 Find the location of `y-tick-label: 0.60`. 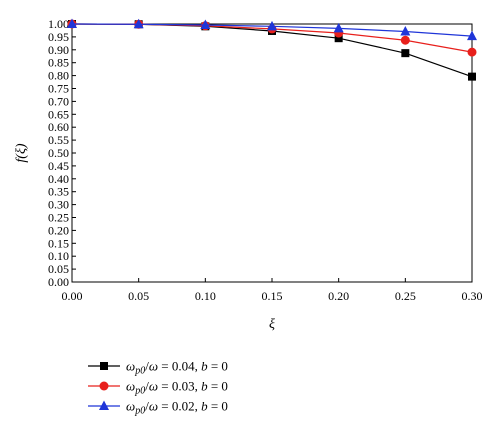

y-tick-label: 0.60 is located at coordinates (58, 127).